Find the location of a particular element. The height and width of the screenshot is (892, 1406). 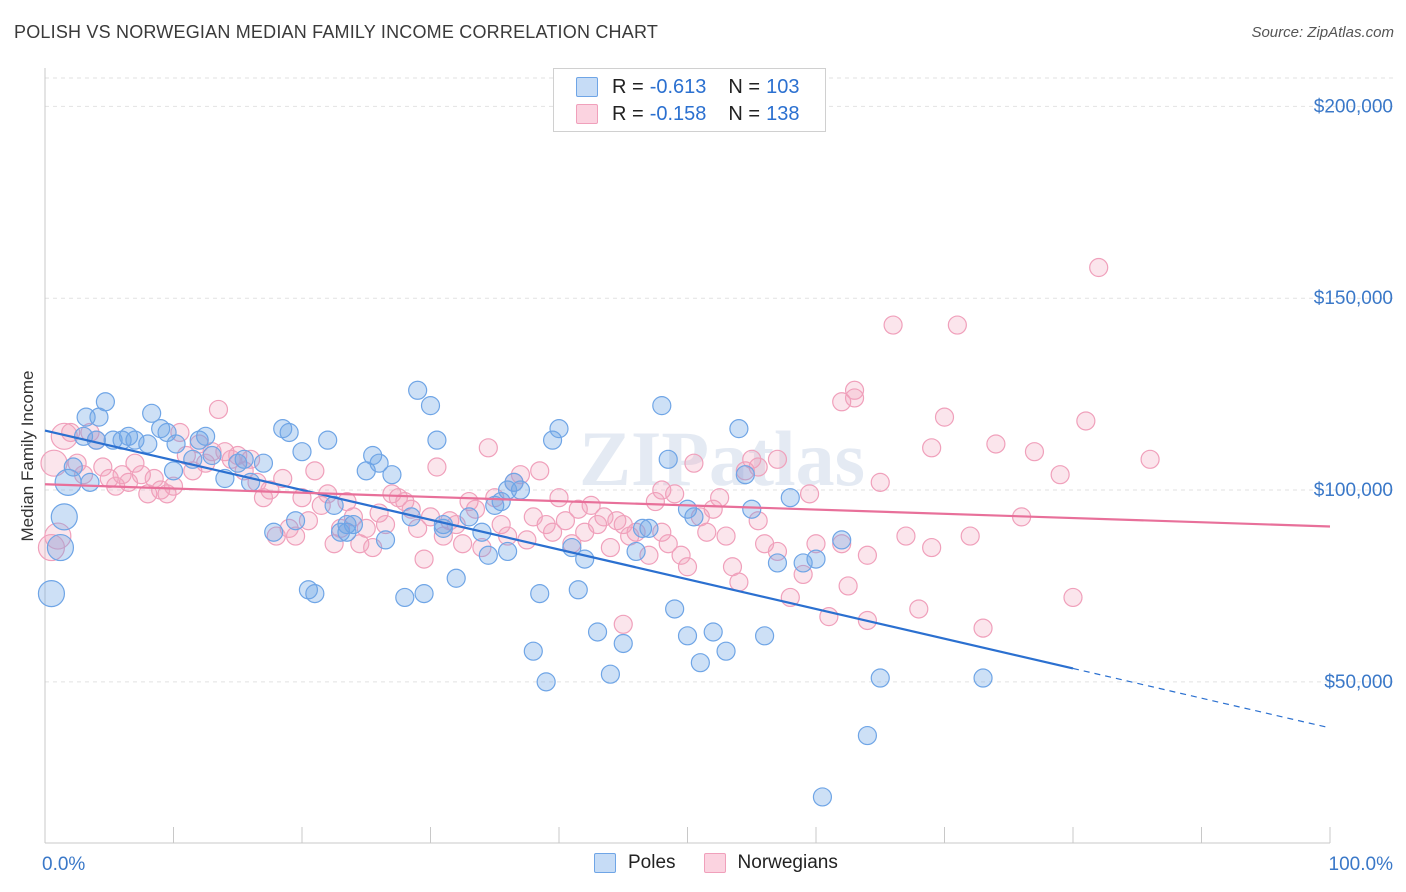

legend-item-poles: Poles is located at coordinates (635, 863).